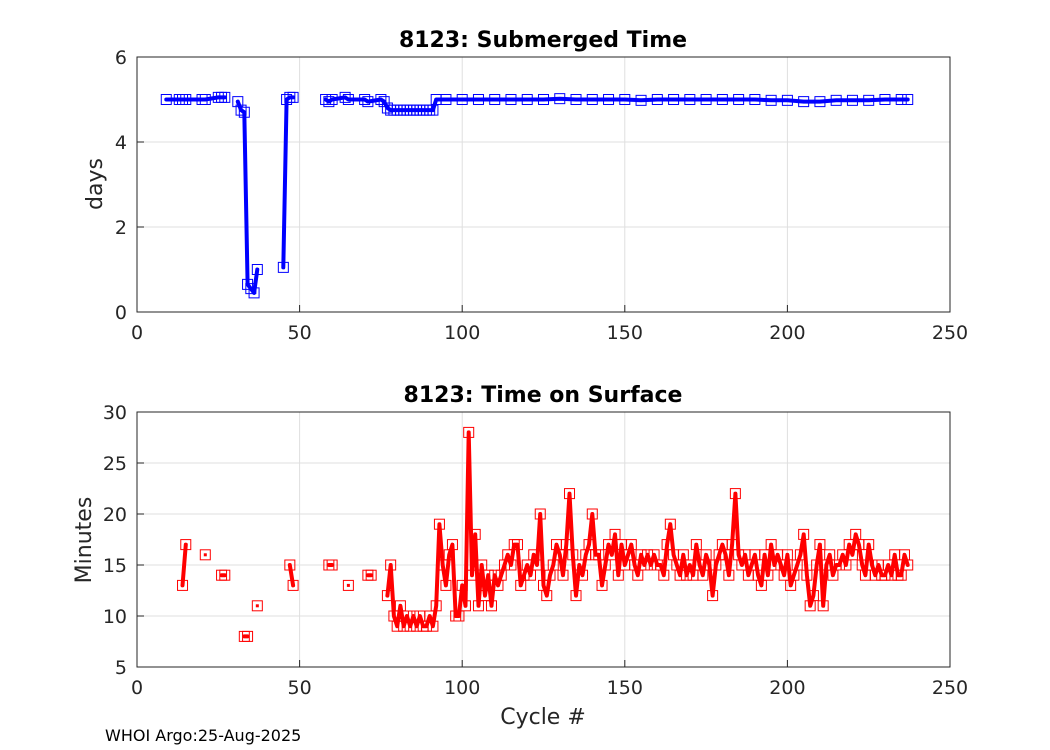  What do you see at coordinates (121, 58) in the screenshot?
I see `submerged-y-tick-label: 6` at bounding box center [121, 58].